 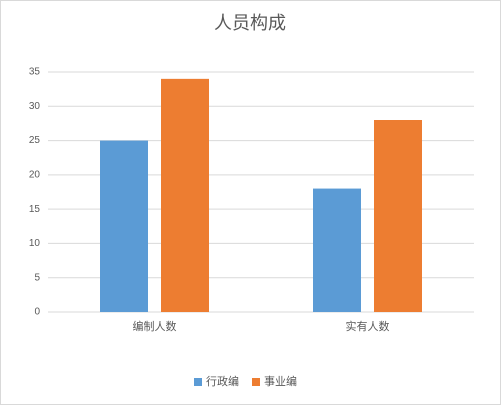 What do you see at coordinates (35, 209) in the screenshot?
I see `y-tick-label: 15` at bounding box center [35, 209].